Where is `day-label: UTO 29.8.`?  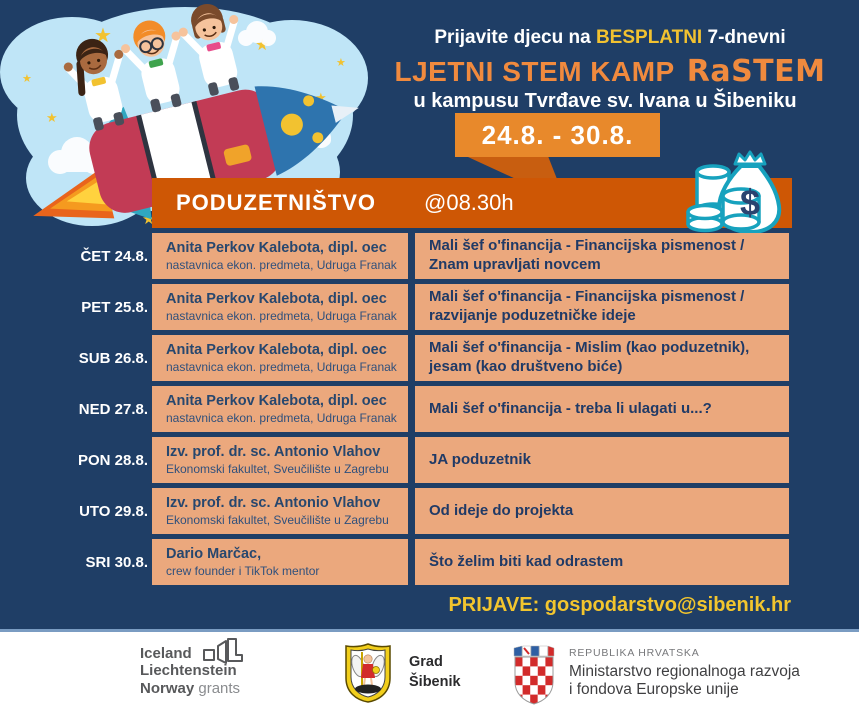 day-label: UTO 29.8. is located at coordinates (113, 511).